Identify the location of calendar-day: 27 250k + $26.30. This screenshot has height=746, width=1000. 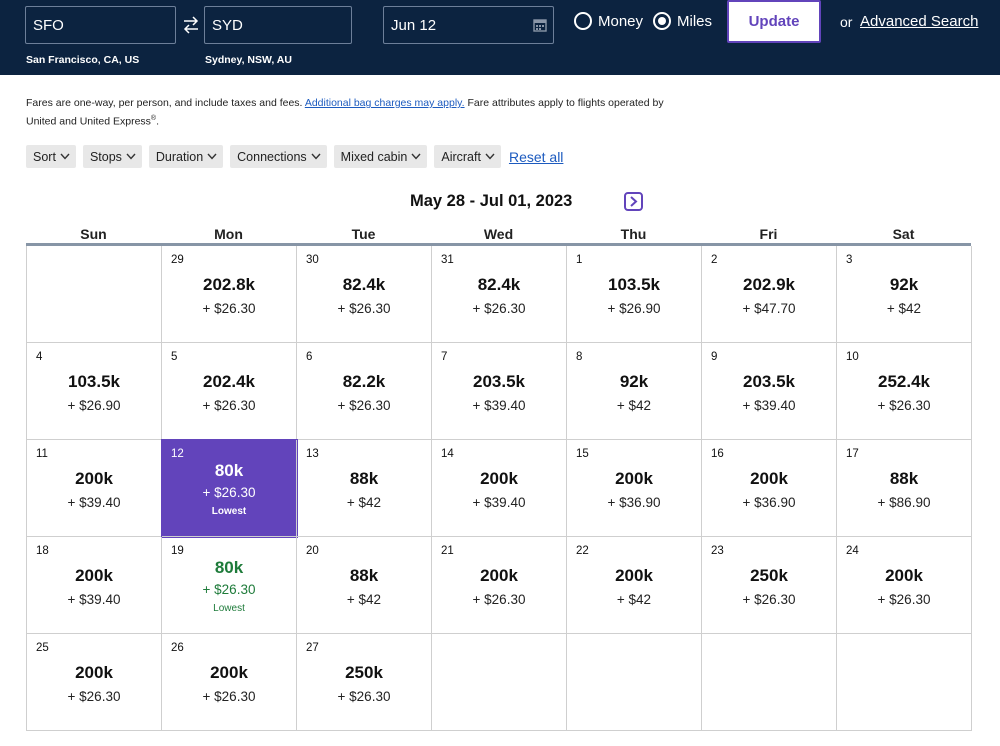
(364, 682).